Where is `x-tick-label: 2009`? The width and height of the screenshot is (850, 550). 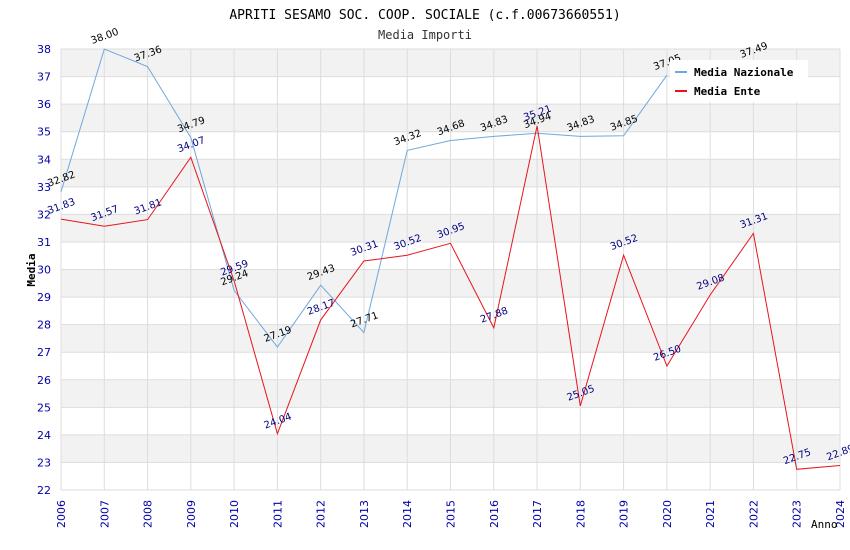 x-tick-label: 2009 is located at coordinates (191, 514).